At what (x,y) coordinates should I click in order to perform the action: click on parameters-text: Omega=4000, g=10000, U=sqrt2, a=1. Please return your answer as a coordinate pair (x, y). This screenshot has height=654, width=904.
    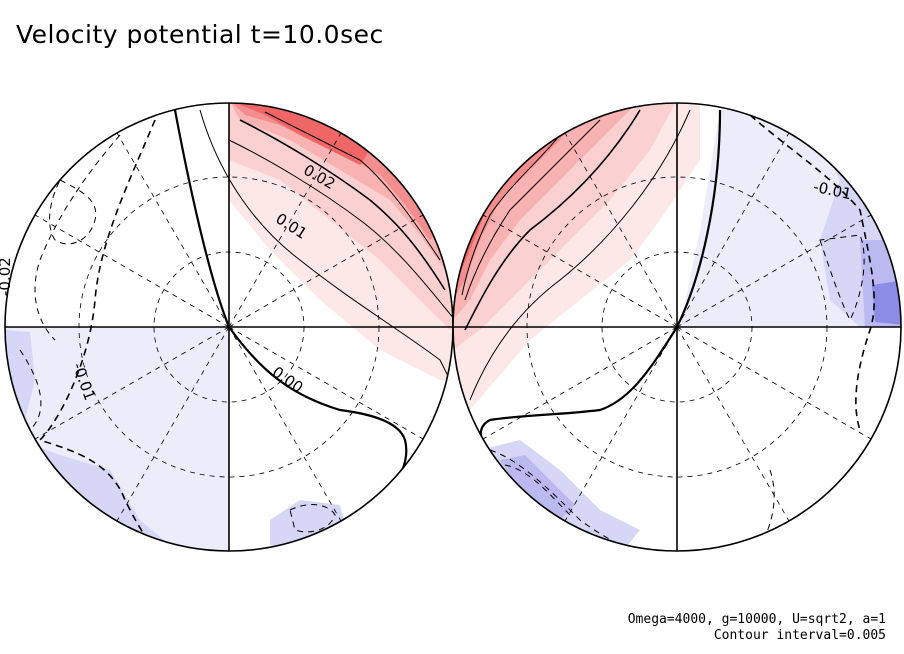
    Looking at the image, I should click on (756, 619).